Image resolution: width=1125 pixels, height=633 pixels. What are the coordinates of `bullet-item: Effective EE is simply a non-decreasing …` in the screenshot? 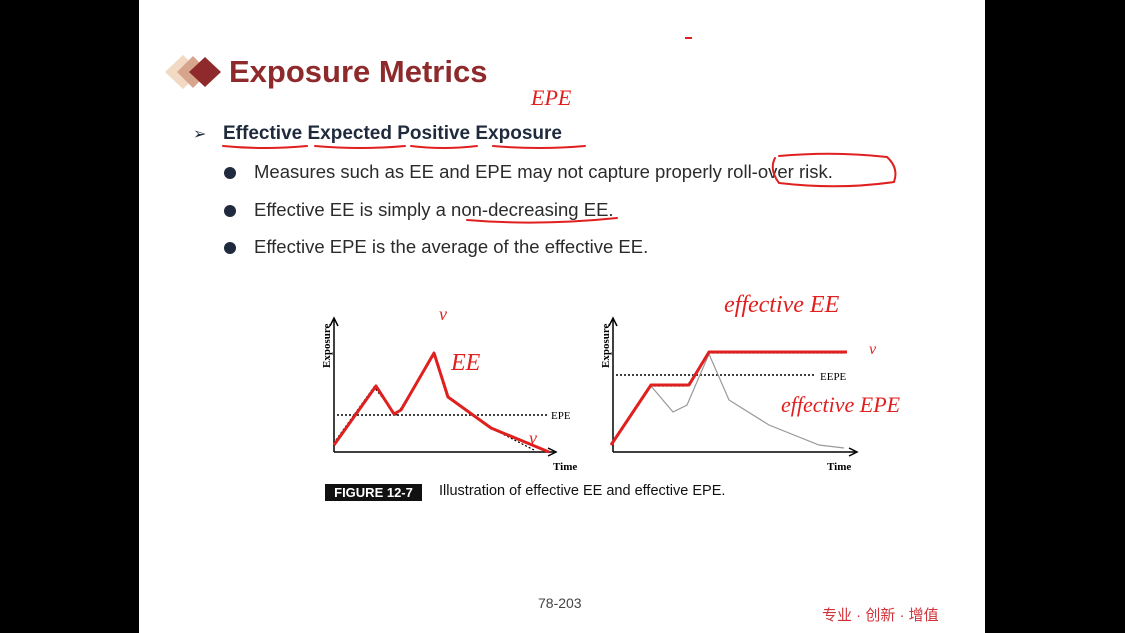 It's located at (434, 209).